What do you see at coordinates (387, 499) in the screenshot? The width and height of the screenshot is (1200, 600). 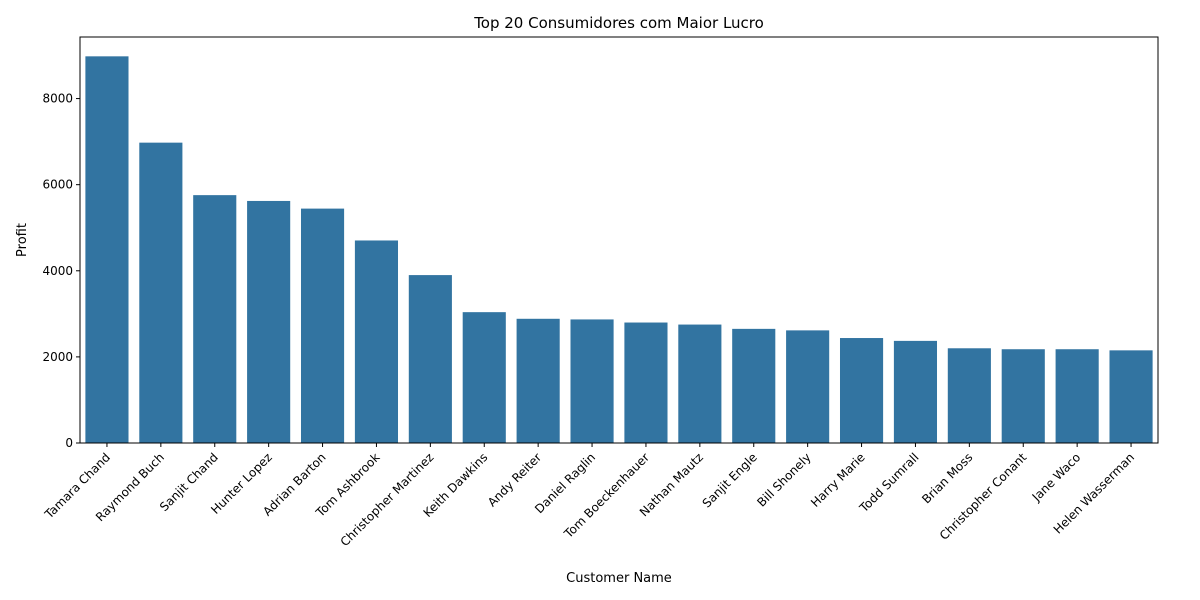 I see `x-tick-label: Christopher Martinez` at bounding box center [387, 499].